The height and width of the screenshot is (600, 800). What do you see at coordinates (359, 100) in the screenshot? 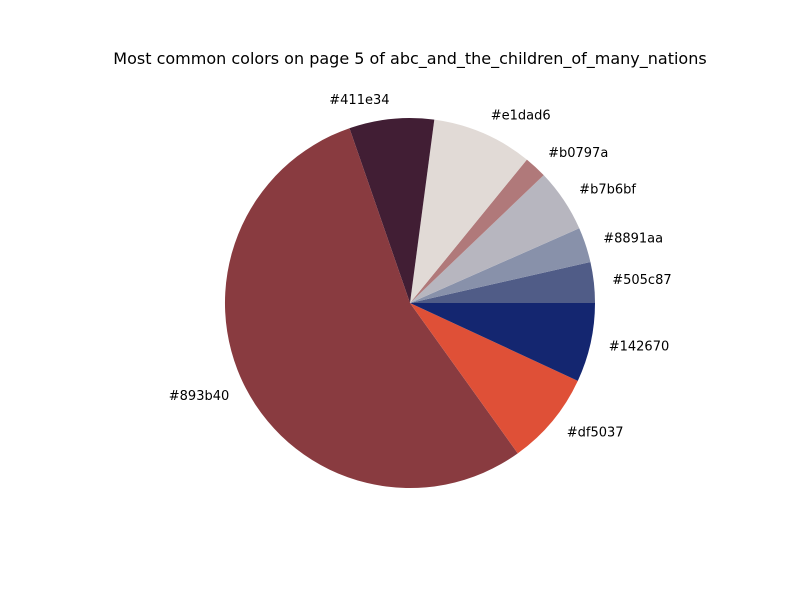
I see `slice-label: #411e34` at bounding box center [359, 100].